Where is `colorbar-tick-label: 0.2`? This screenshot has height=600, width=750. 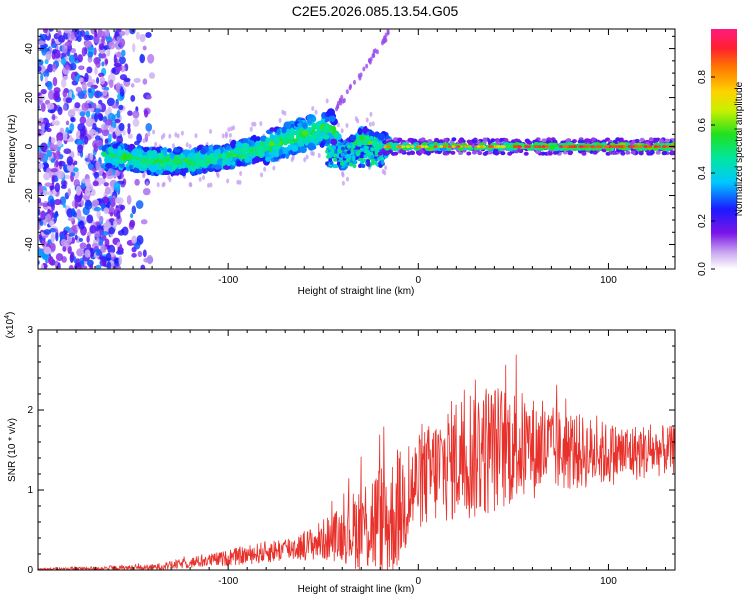
colorbar-tick-label: 0.2 is located at coordinates (702, 221).